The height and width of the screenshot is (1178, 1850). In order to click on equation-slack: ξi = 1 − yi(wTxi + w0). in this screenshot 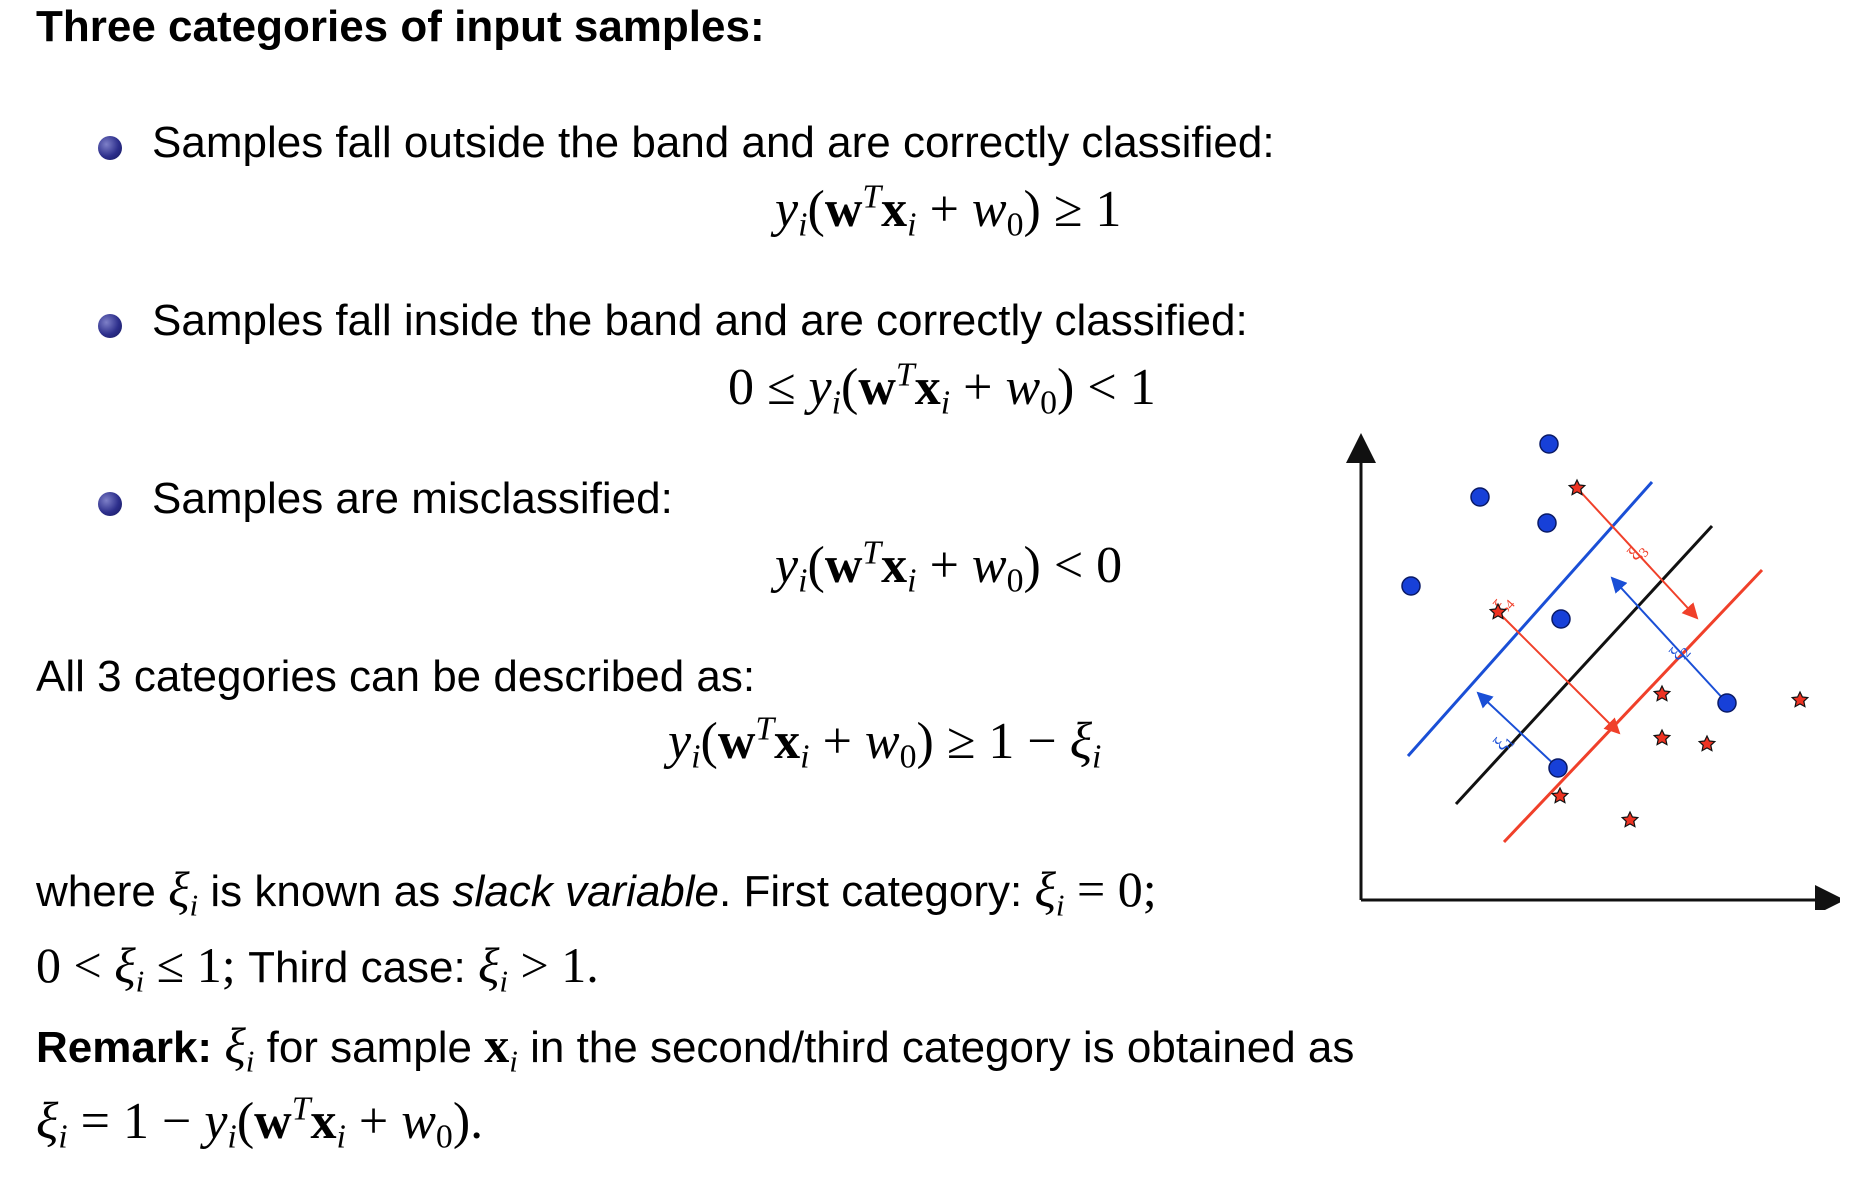, I will do `click(260, 1123)`.